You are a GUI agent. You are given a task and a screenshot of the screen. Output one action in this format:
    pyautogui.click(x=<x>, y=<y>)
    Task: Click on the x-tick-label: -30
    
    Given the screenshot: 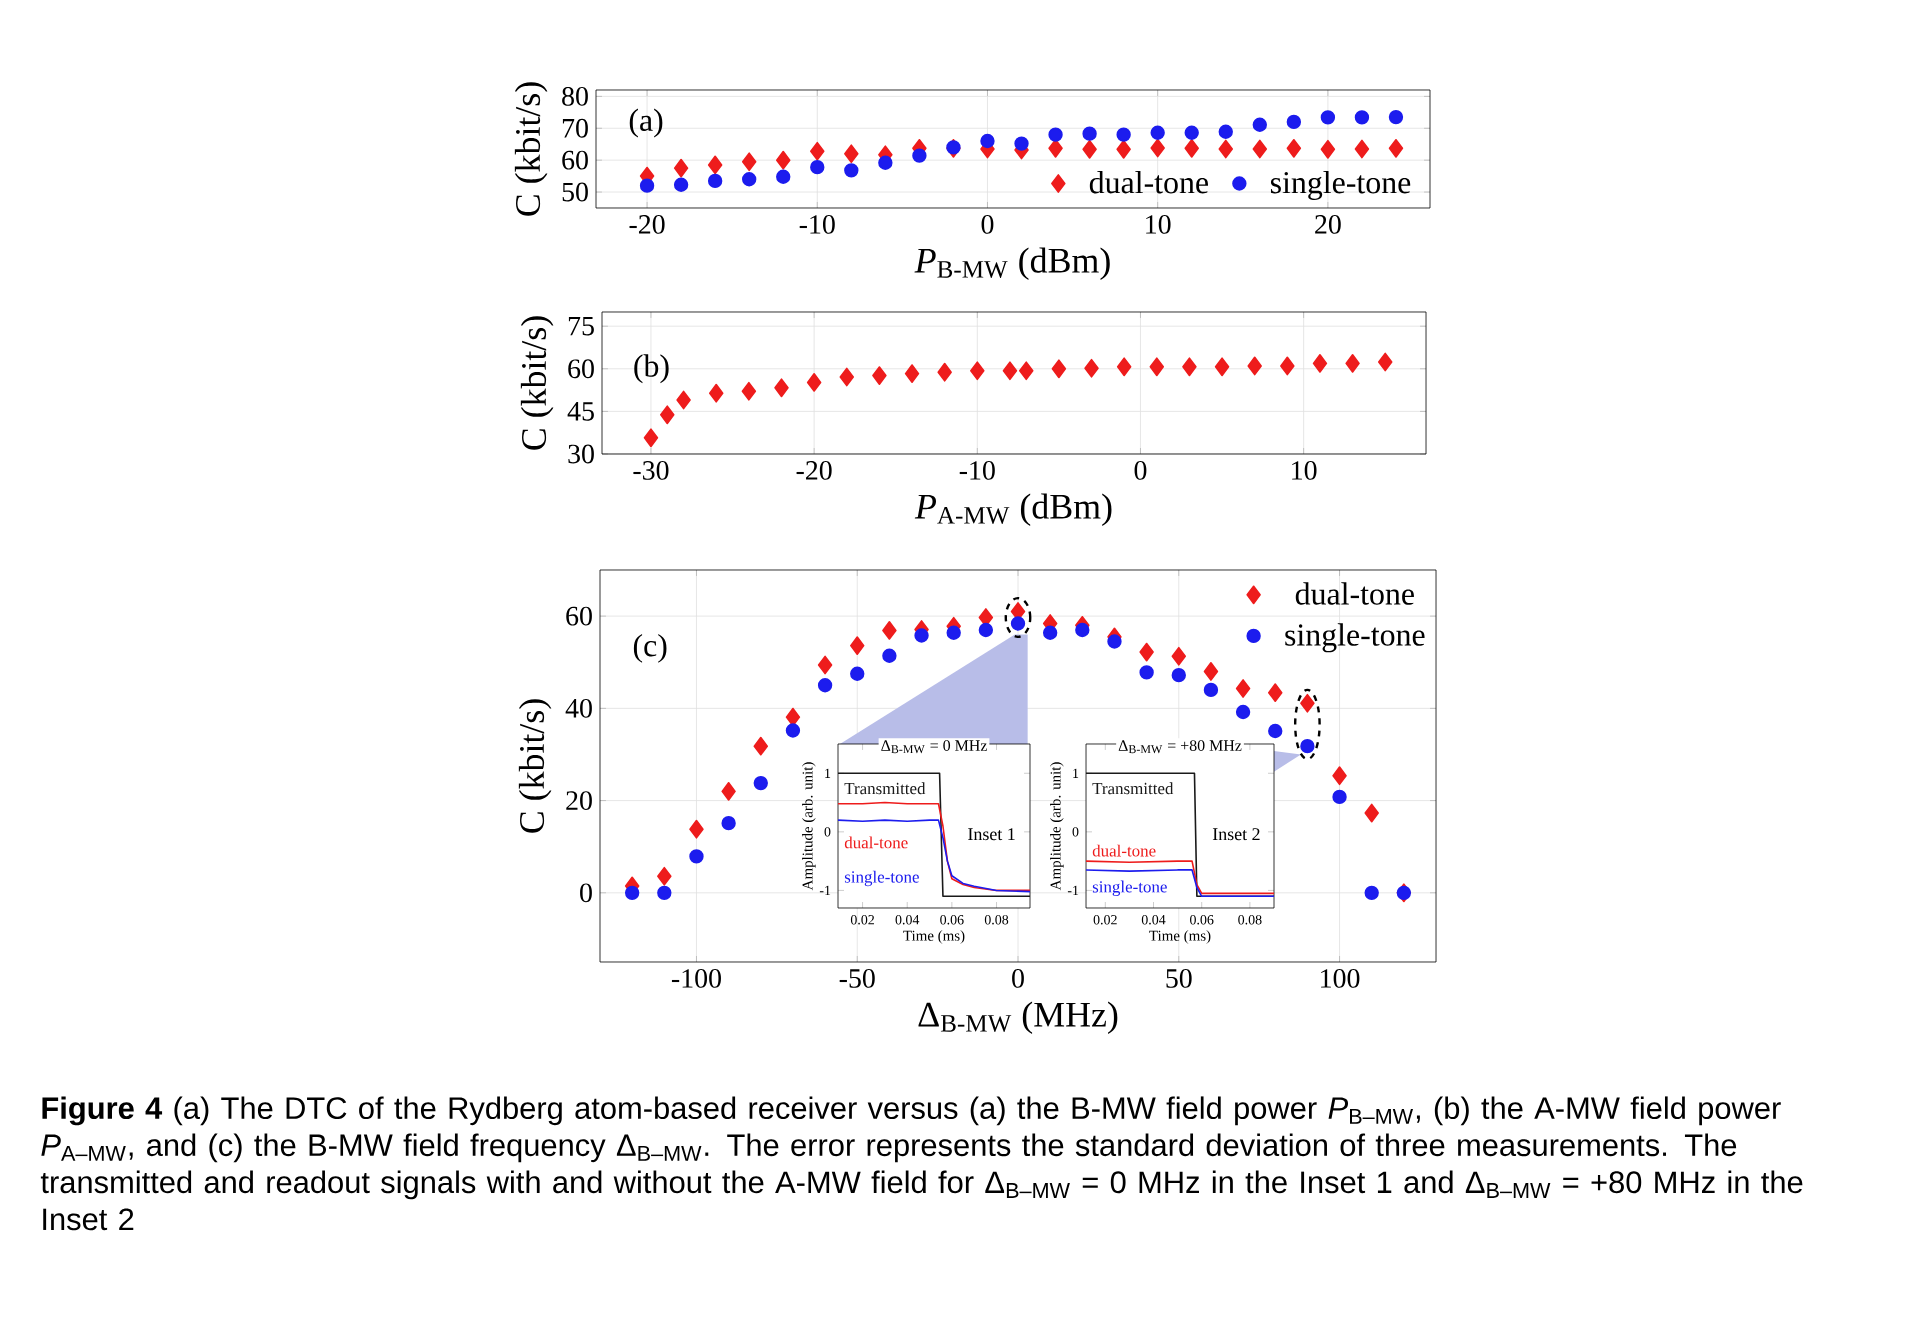 What is the action you would take?
    pyautogui.click(x=651, y=470)
    